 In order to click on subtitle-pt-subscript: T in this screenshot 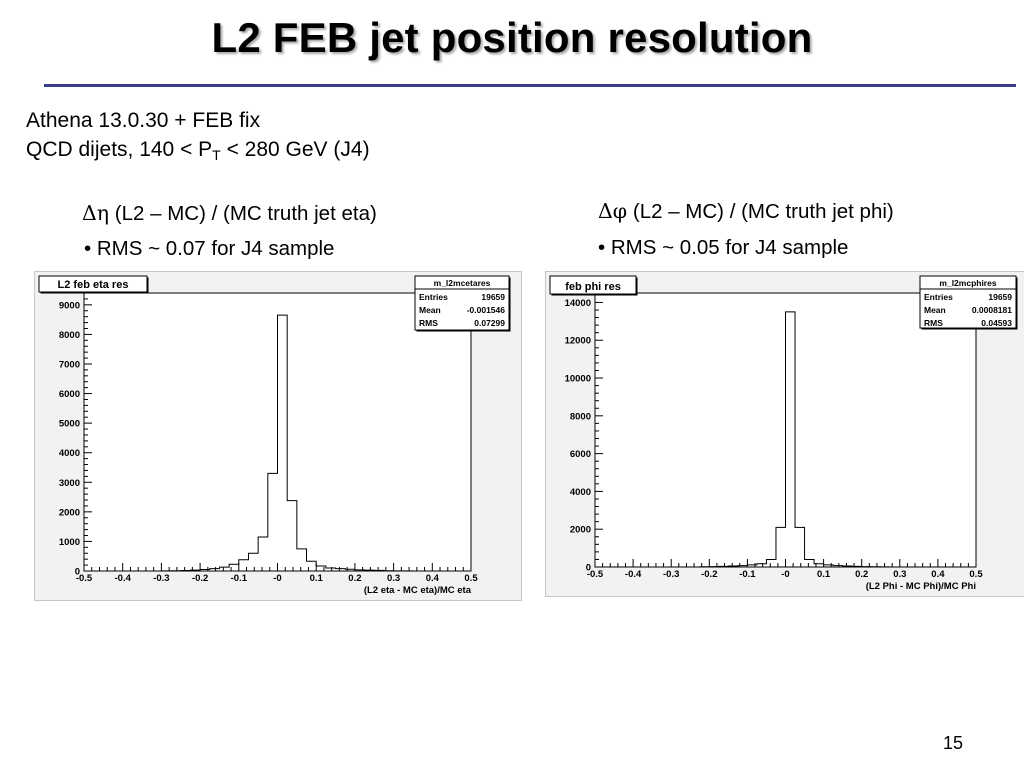, I will do `click(216, 155)`.